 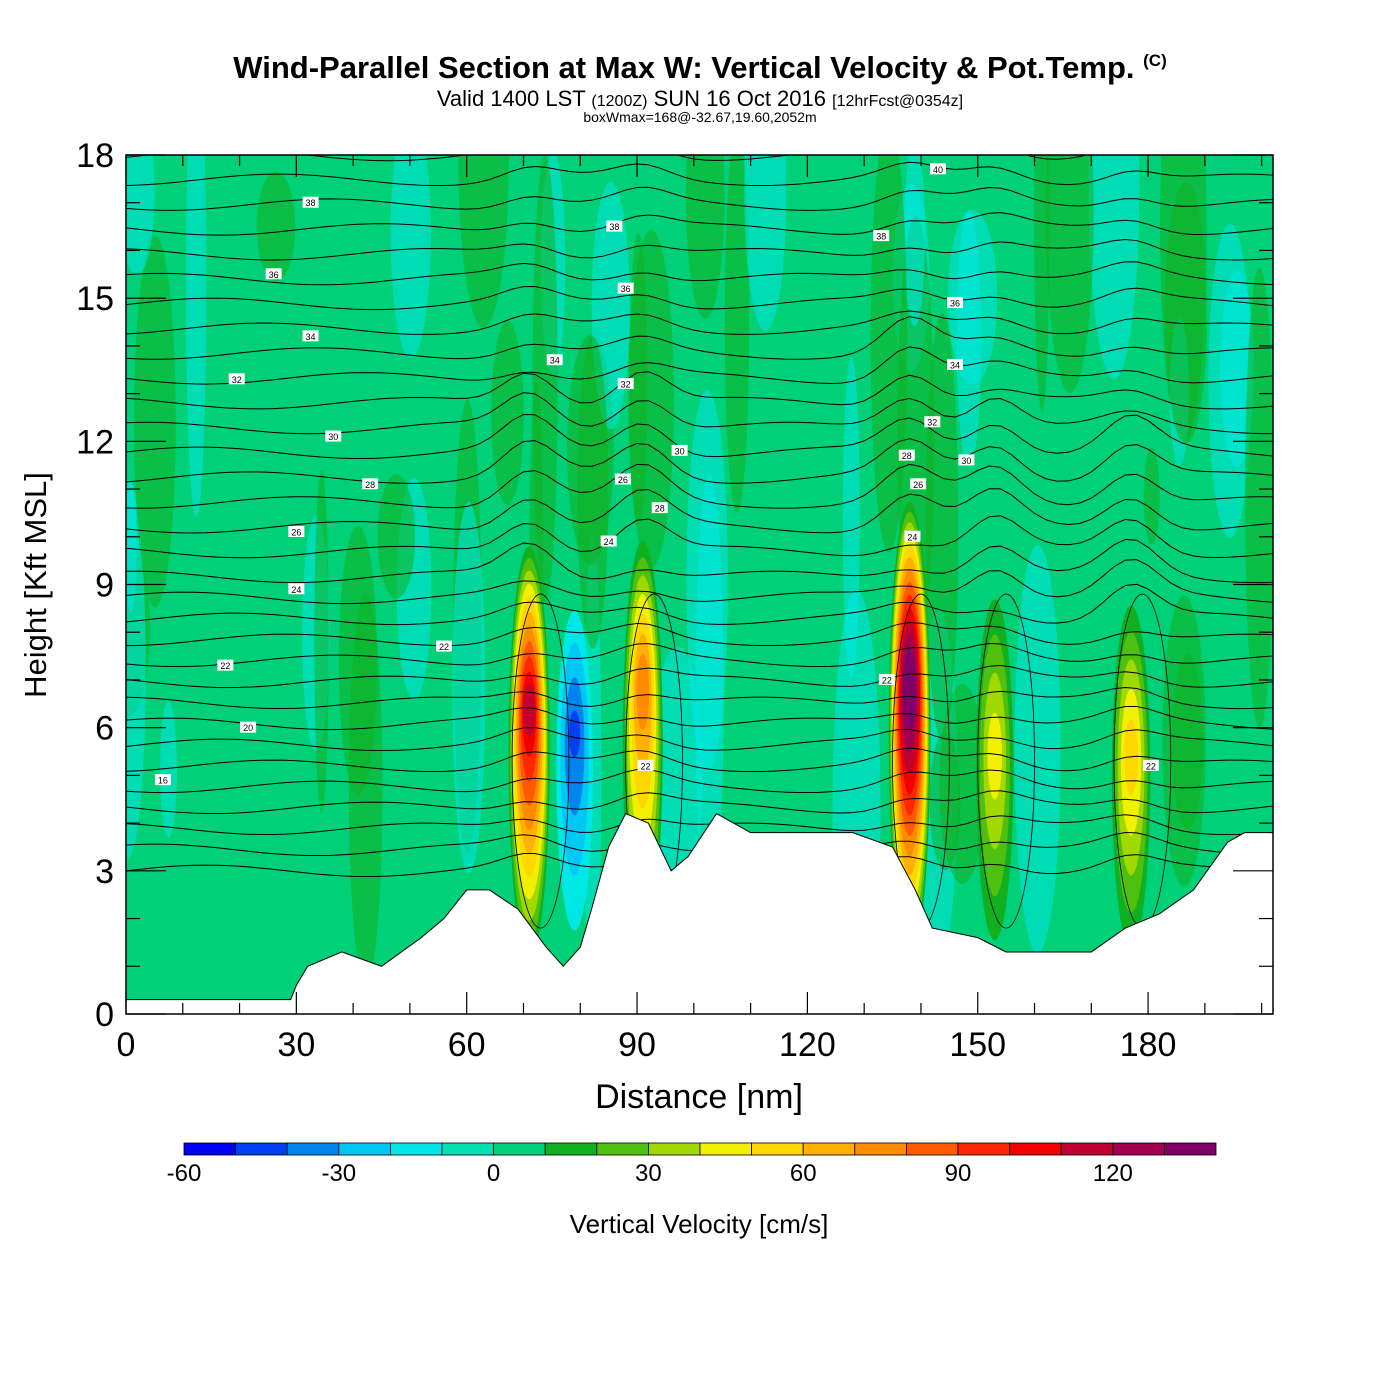 What do you see at coordinates (126, 1045) in the screenshot?
I see `x-tick-label: 0` at bounding box center [126, 1045].